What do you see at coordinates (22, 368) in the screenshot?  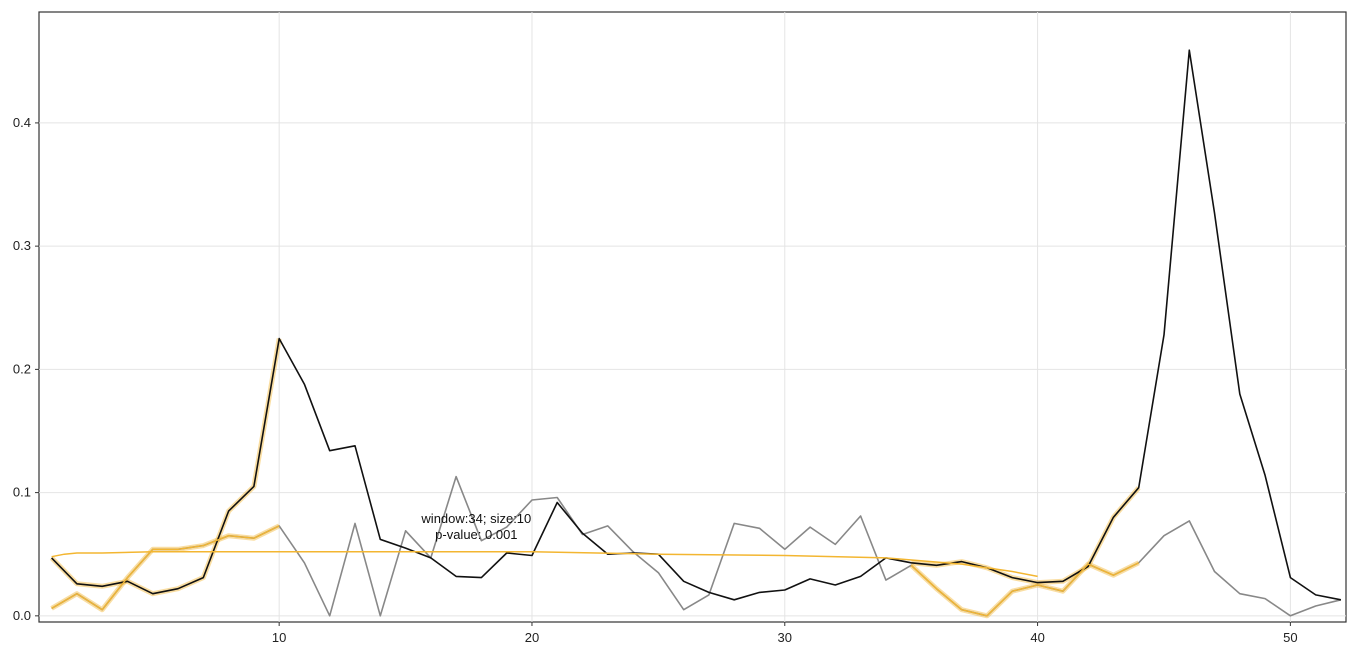 I see `y-tick-label: 0.2` at bounding box center [22, 368].